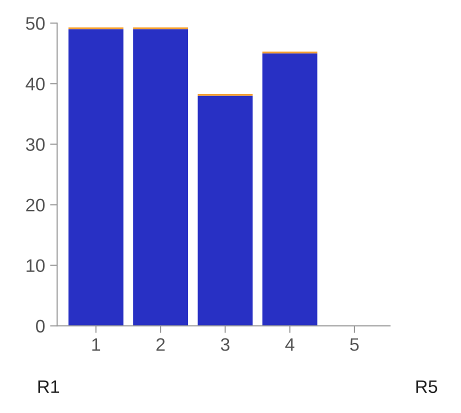 This screenshot has height=413, width=461. What do you see at coordinates (225, 344) in the screenshot?
I see `x-tick-label: 3` at bounding box center [225, 344].